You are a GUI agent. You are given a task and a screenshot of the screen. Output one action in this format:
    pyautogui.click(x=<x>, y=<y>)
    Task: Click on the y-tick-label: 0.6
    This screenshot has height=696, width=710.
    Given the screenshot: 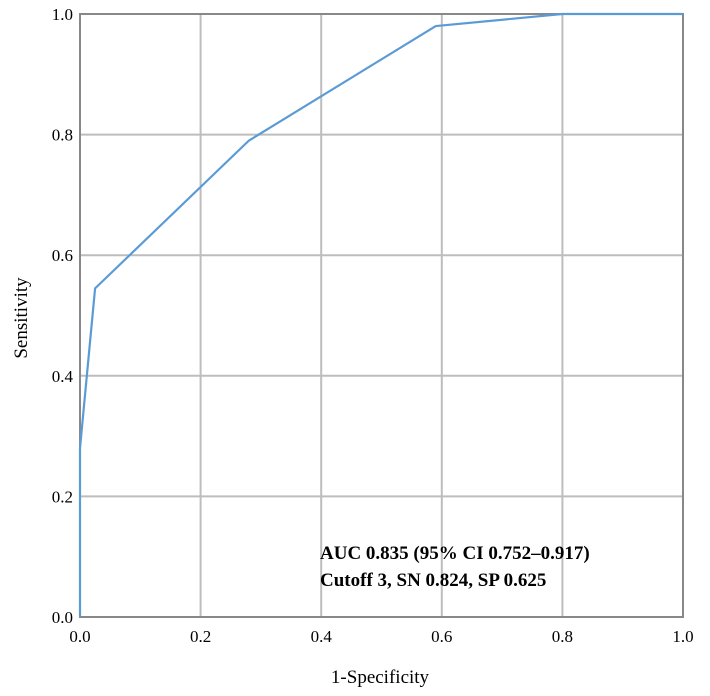 What is the action you would take?
    pyautogui.click(x=62, y=255)
    